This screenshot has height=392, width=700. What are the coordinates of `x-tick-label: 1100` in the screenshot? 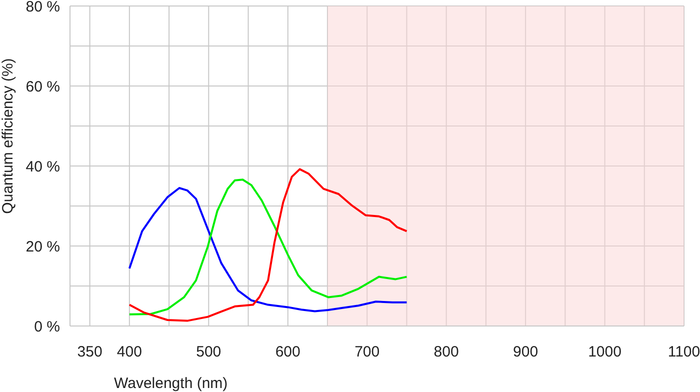 It's located at (684, 352).